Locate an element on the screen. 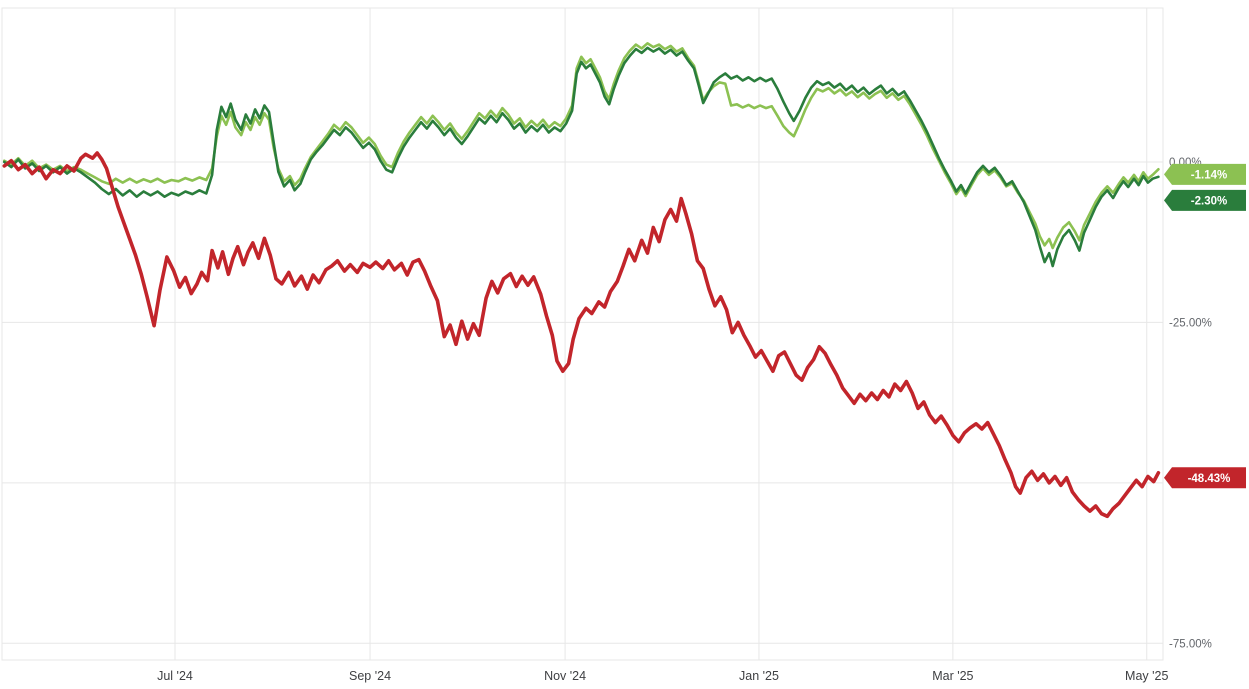  series-red-end-badge: -48.43% is located at coordinates (1205, 478).